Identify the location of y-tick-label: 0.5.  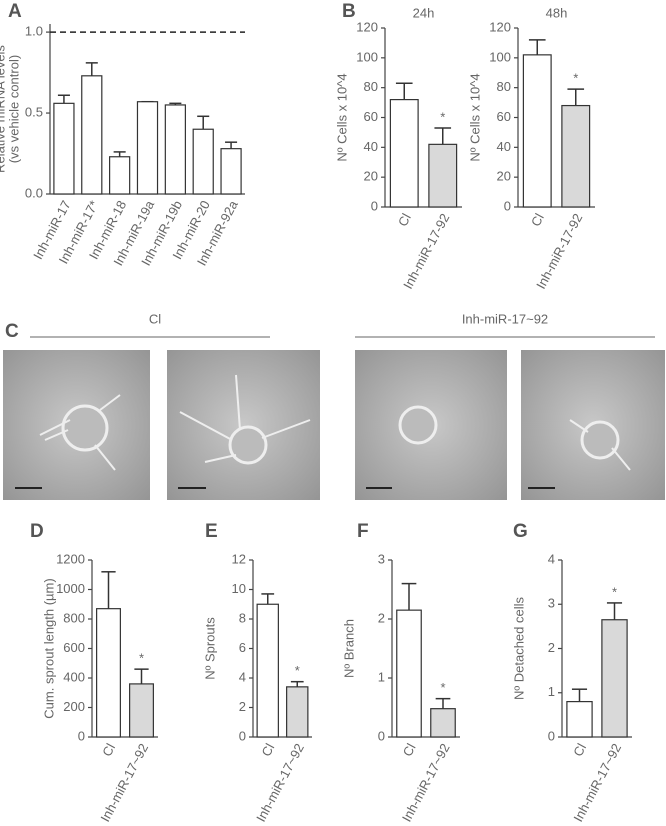
(34, 111).